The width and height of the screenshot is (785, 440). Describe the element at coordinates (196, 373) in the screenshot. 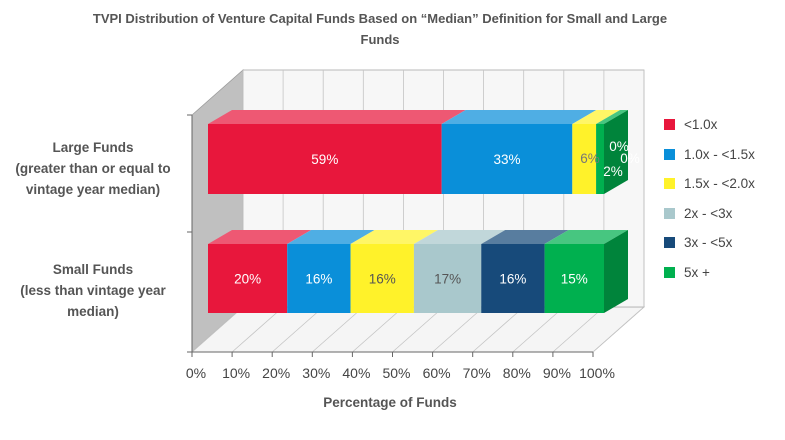

I see `x-tick-label: 0%` at that location.